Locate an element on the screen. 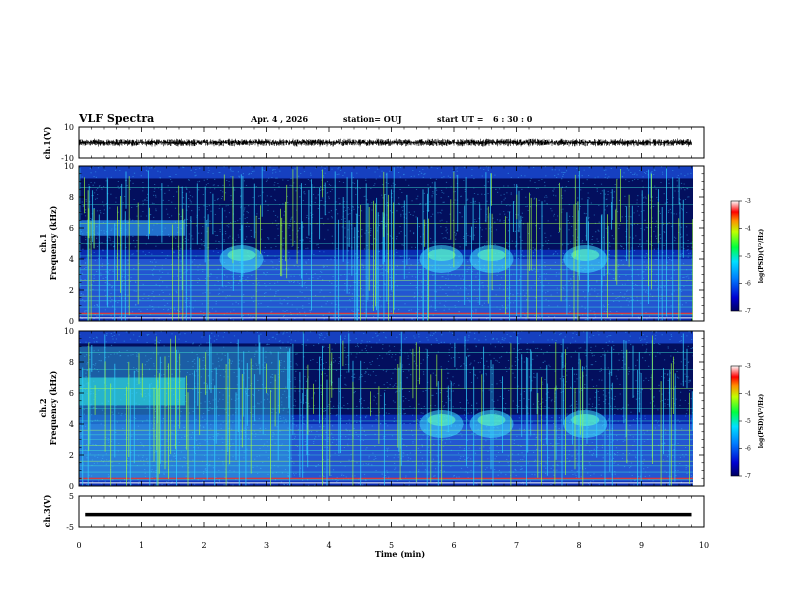  x-tick-label: 6 is located at coordinates (453, 545).